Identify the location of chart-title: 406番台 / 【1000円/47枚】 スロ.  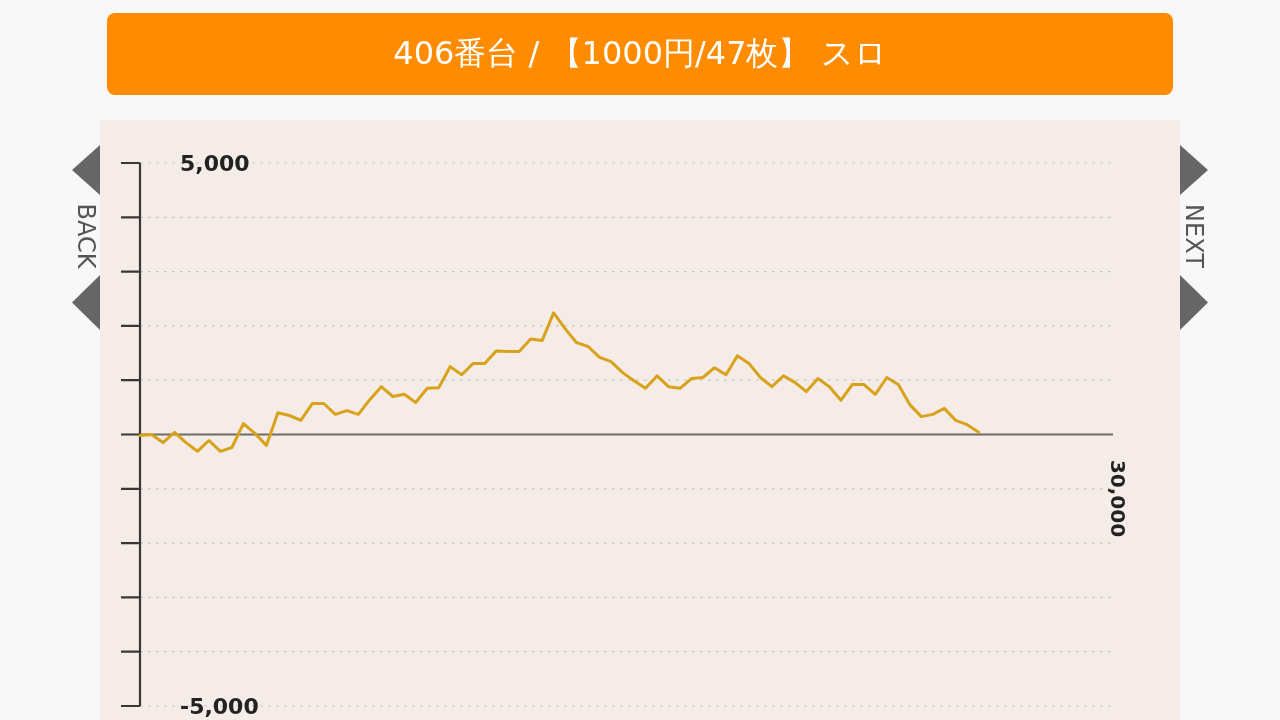
(640, 53).